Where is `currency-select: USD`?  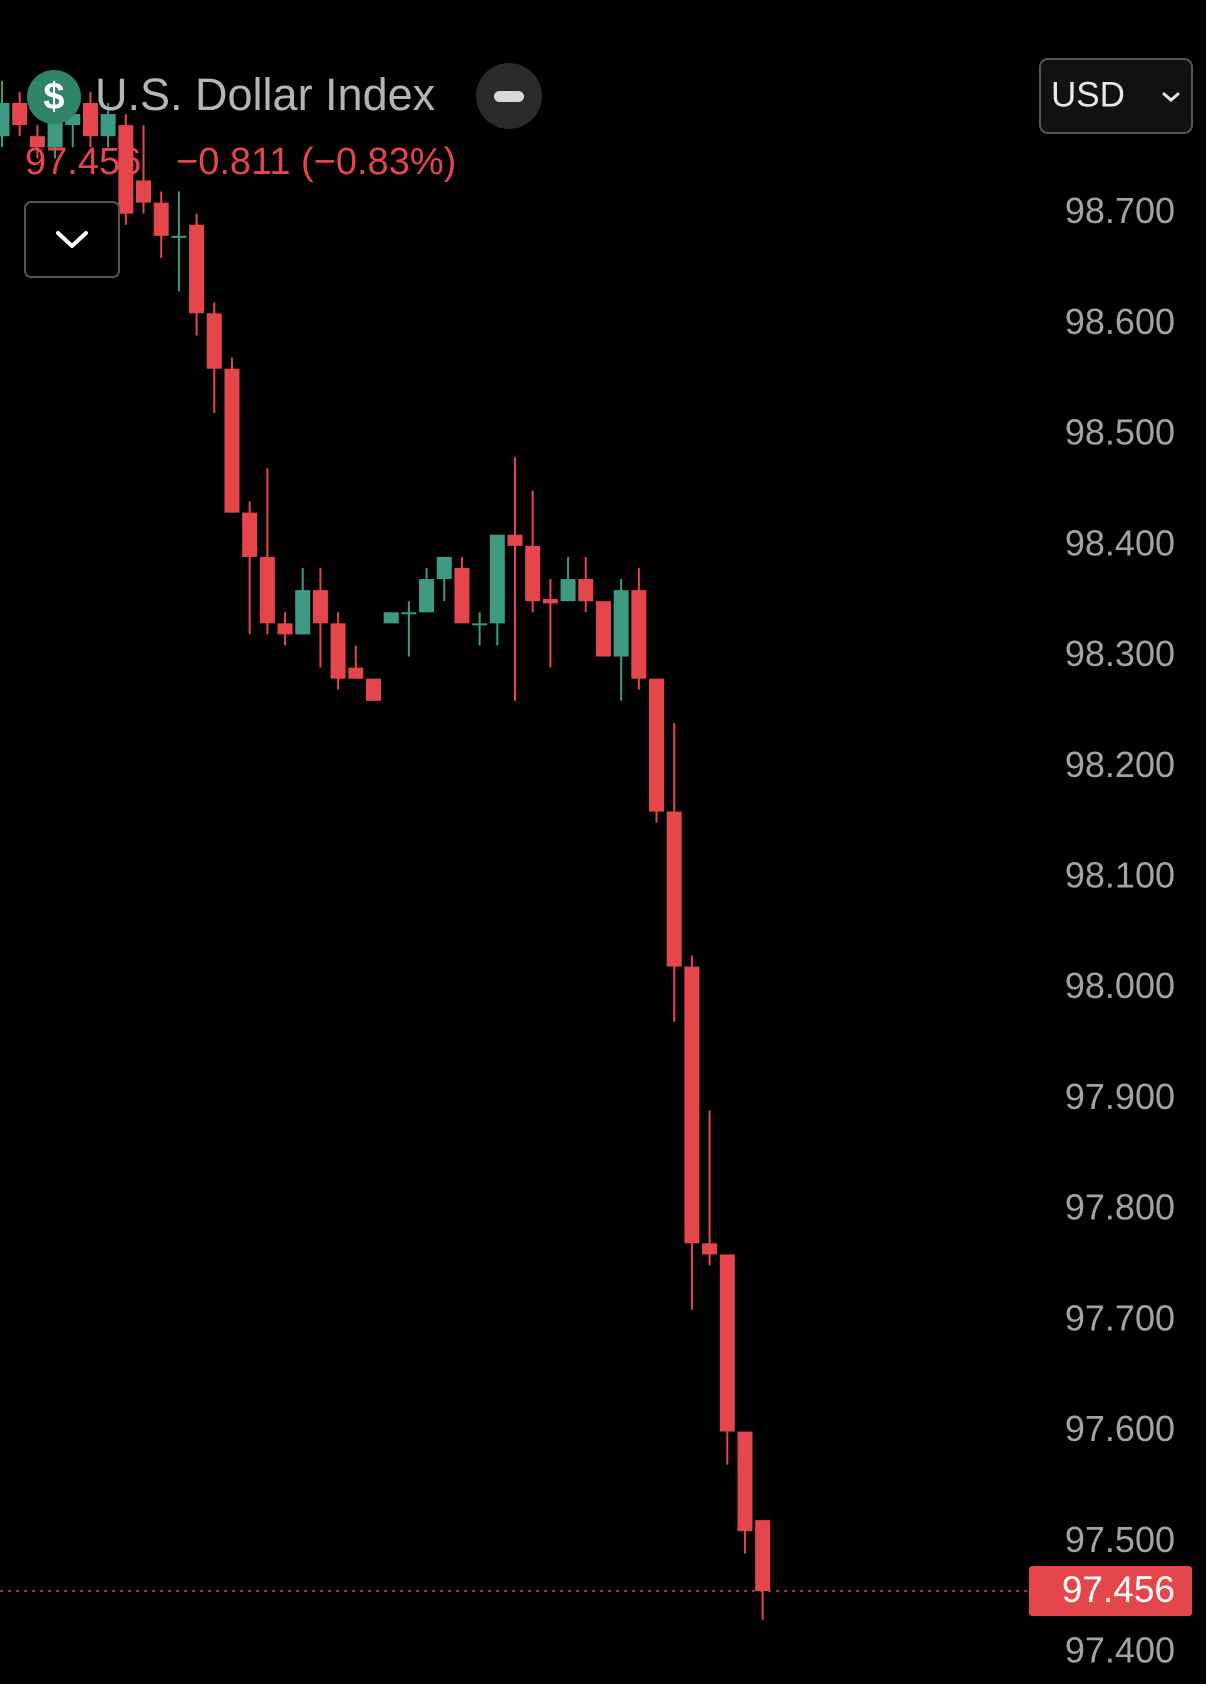
currency-select: USD is located at coordinates (1116, 96).